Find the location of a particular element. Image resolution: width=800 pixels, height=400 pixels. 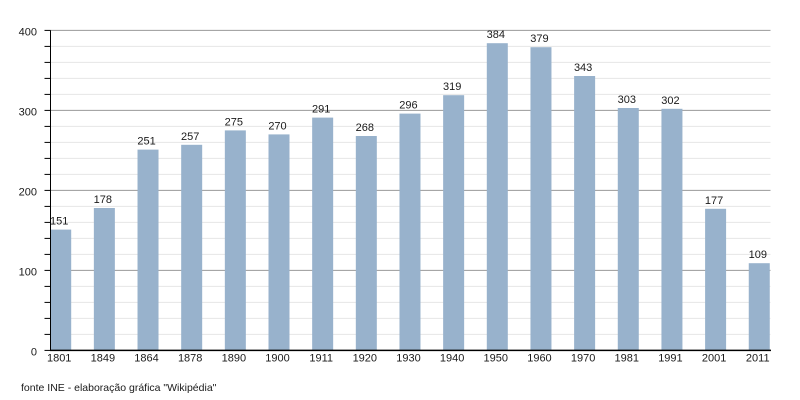

svg-text: 251 is located at coordinates (146, 142).